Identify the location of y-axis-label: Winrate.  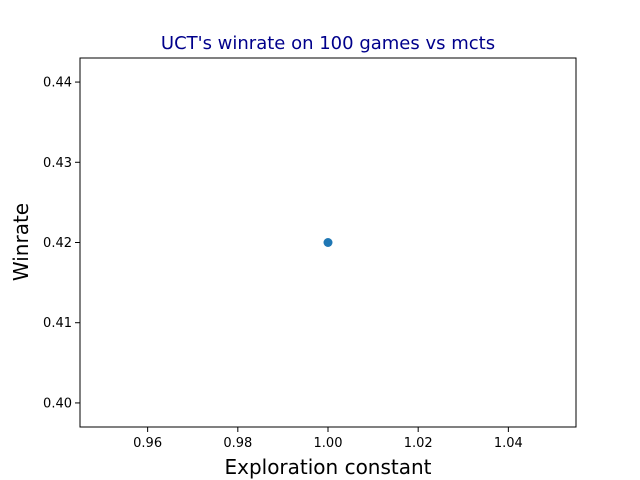
(21, 242).